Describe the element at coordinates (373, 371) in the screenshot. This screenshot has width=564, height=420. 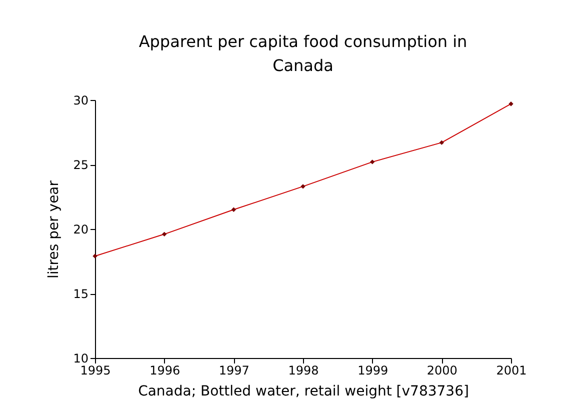
I see `x-tick-label: 1999` at that location.